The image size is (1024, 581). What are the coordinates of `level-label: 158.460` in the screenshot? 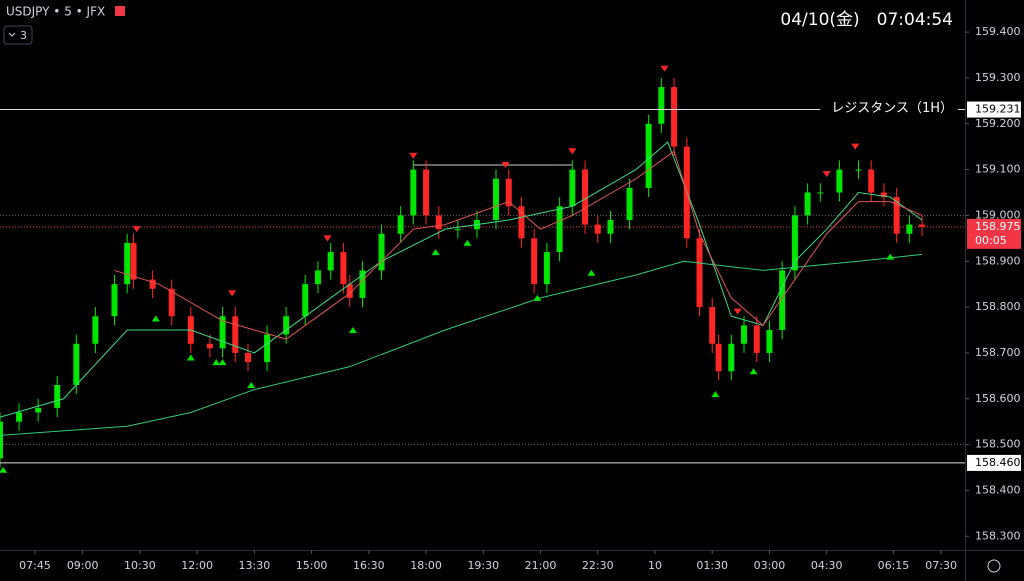 It's located at (998, 462).